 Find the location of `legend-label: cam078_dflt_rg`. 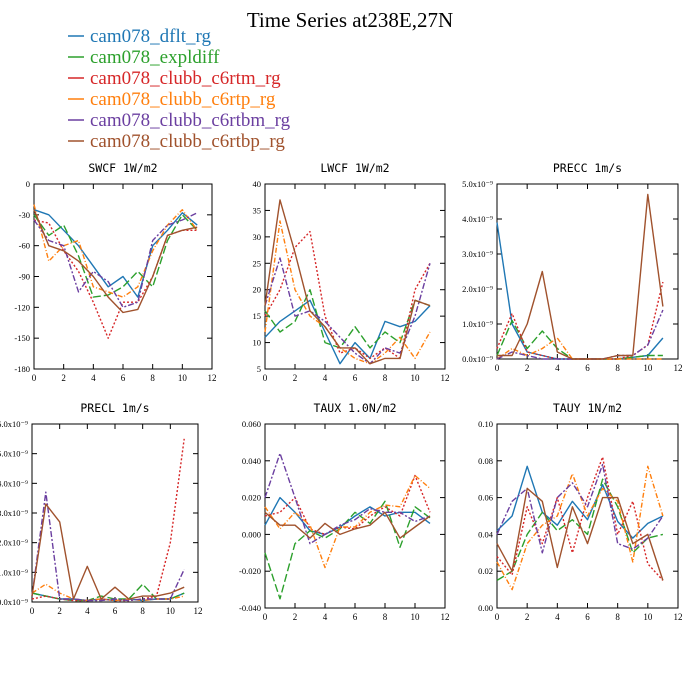

legend-label: cam078_dflt_rg is located at coordinates (151, 36).